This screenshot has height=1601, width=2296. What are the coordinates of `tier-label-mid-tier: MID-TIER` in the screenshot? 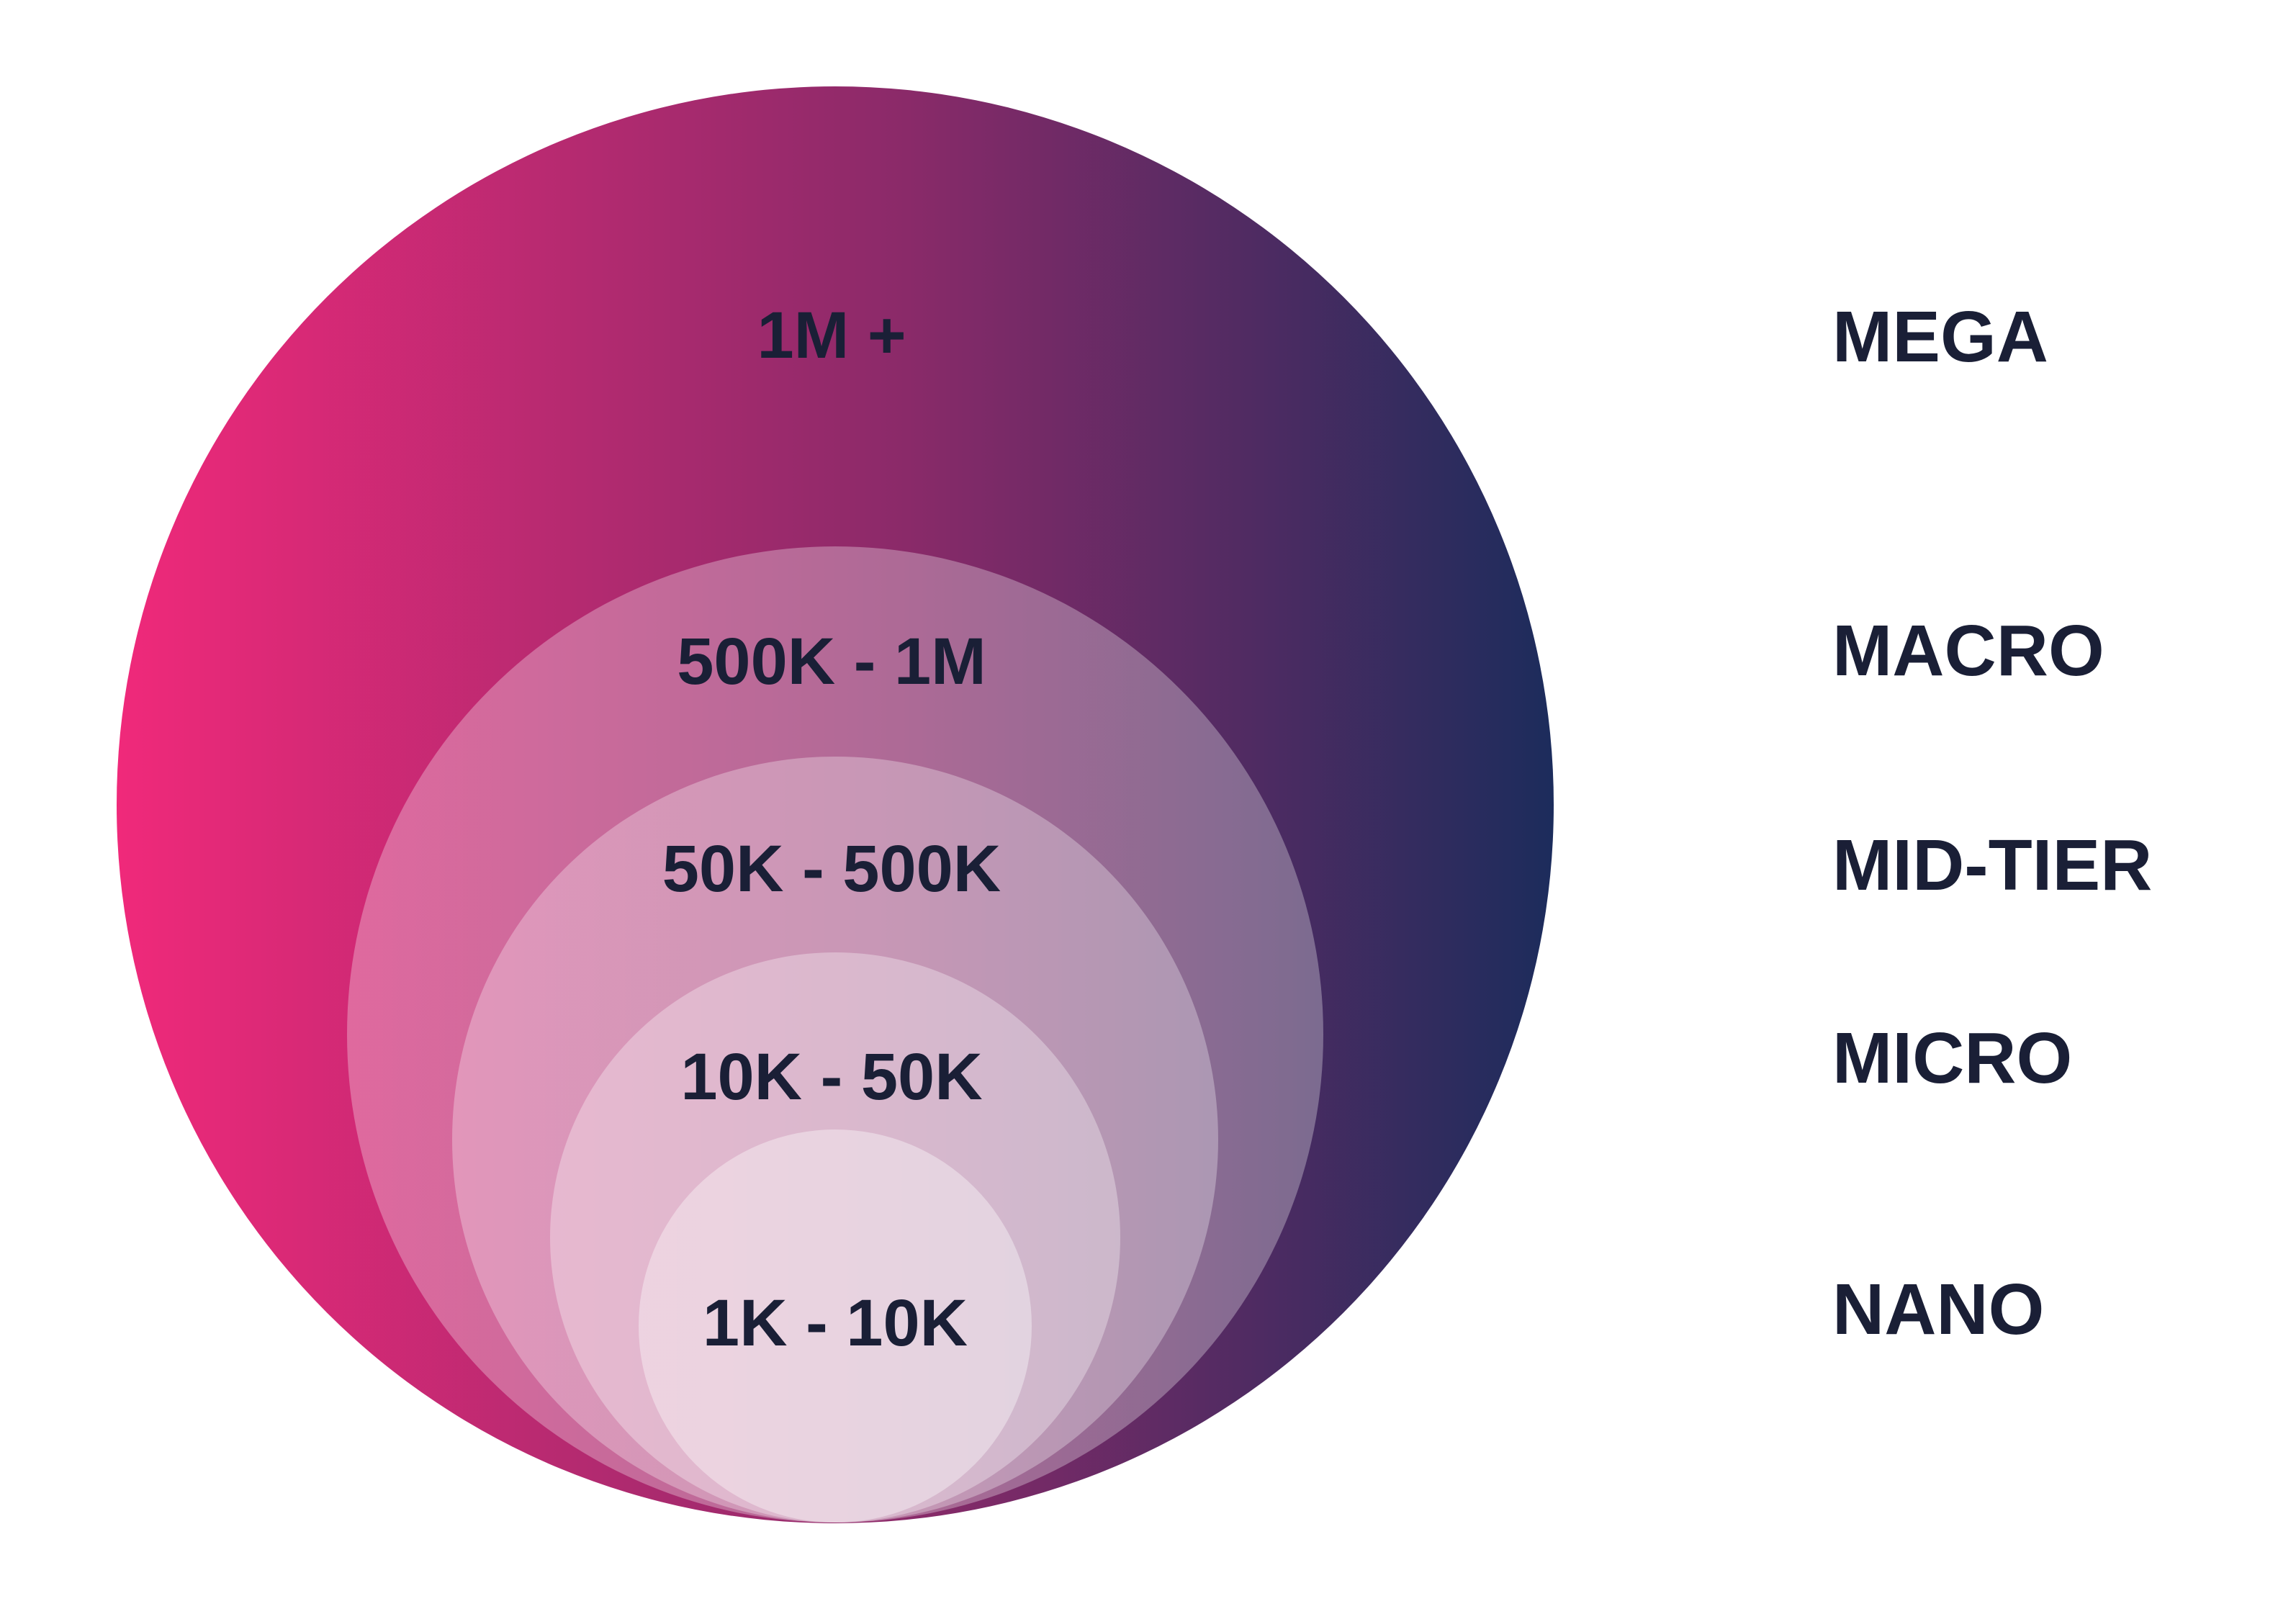 It's located at (1992, 866).